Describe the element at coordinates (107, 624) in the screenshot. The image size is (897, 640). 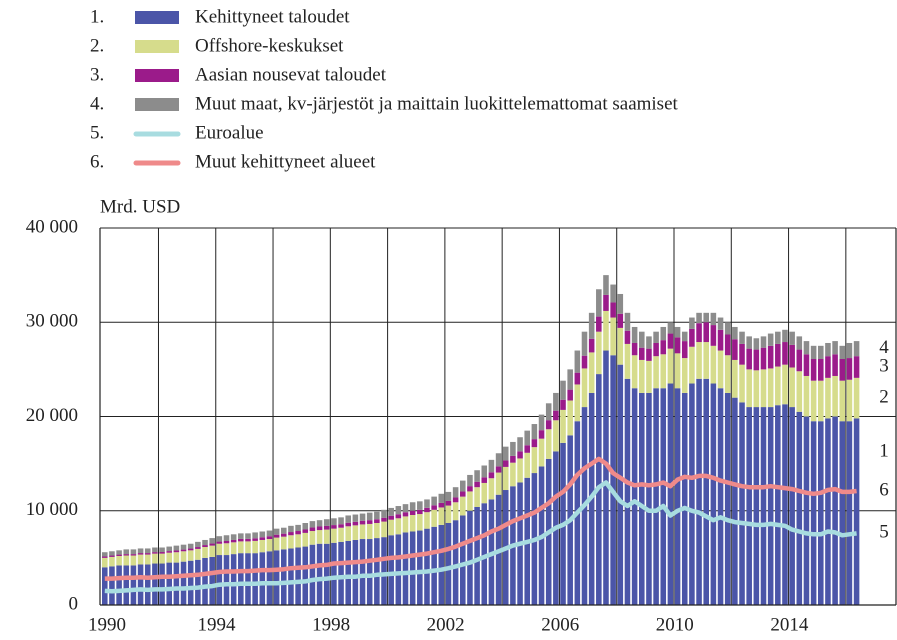
I see `x-tick-label: 1990` at that location.